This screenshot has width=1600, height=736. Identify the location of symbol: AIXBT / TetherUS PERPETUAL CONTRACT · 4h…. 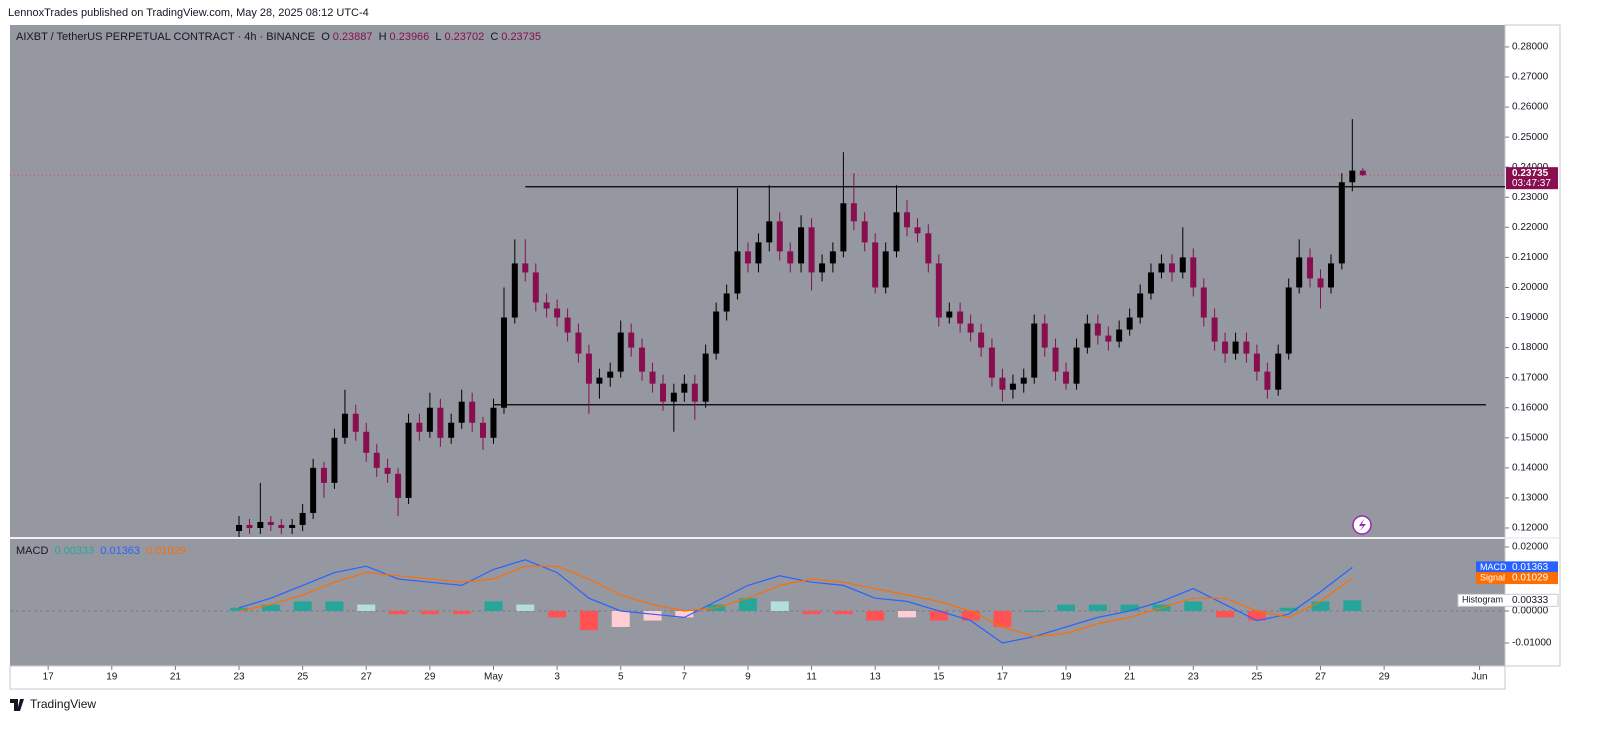
(166, 37).